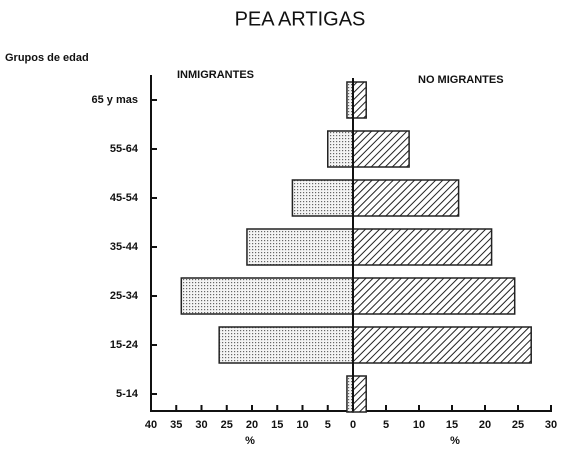 The image size is (570, 461). What do you see at coordinates (124, 296) in the screenshot?
I see `y-tick-label: 25-34` at bounding box center [124, 296].